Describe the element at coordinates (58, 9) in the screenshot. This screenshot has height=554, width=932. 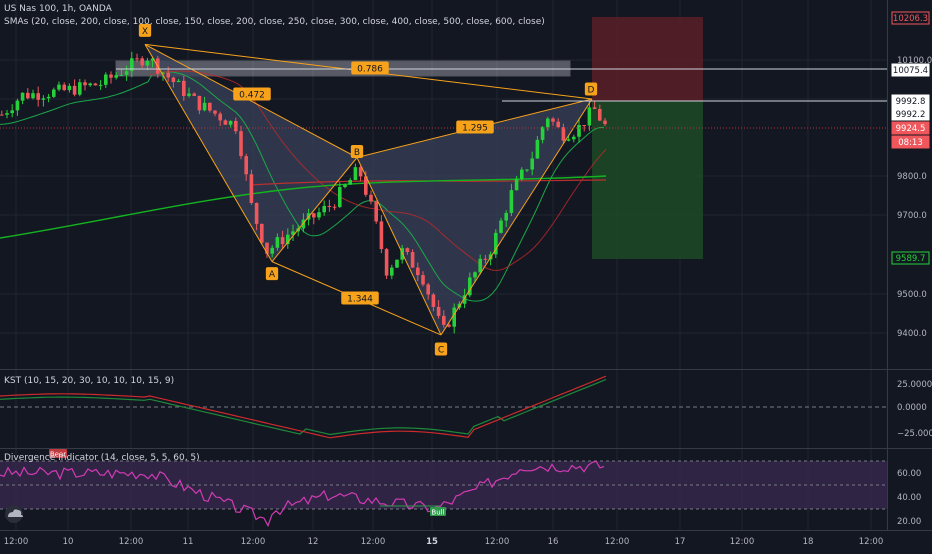
I see `symbol-title: US Nas 100, 1h, OANDA` at that location.